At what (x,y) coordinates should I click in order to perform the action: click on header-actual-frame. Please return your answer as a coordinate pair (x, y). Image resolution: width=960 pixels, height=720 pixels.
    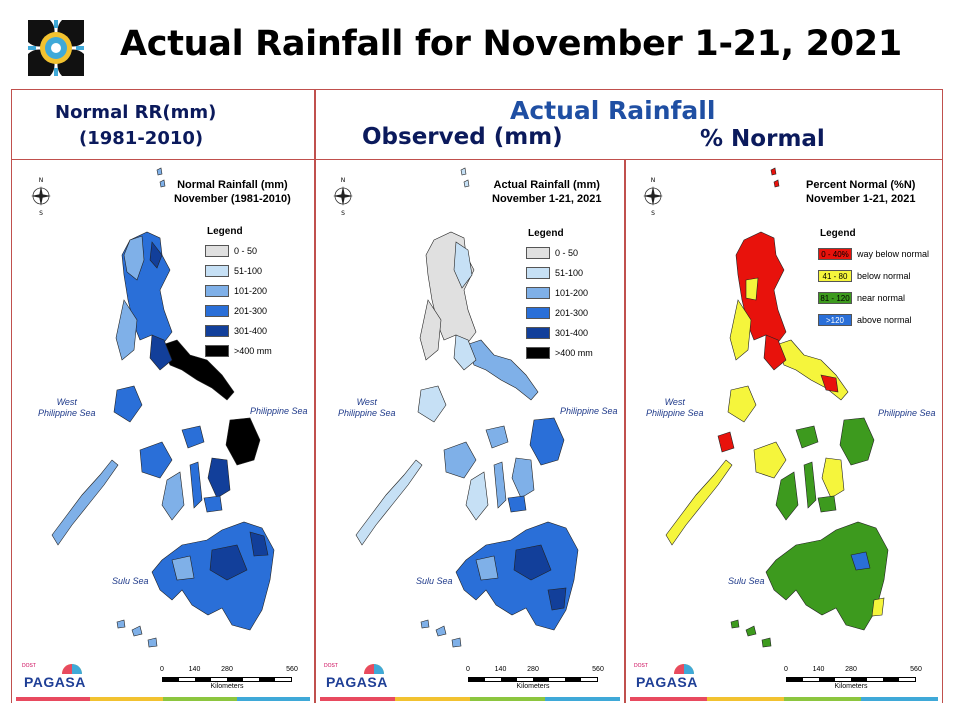
    Looking at the image, I should click on (629, 124).